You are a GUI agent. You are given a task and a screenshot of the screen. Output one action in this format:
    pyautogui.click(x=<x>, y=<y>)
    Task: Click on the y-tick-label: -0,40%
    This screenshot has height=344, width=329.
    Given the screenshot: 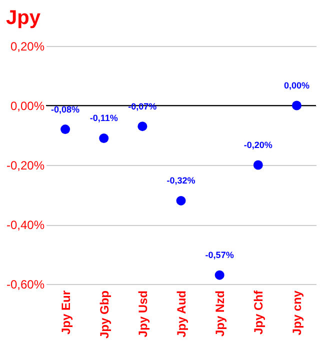 What is the action you would take?
    pyautogui.click(x=25, y=225)
    